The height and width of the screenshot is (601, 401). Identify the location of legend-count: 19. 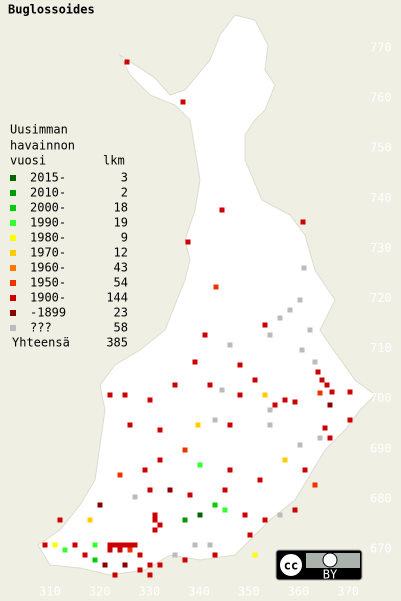
(121, 223).